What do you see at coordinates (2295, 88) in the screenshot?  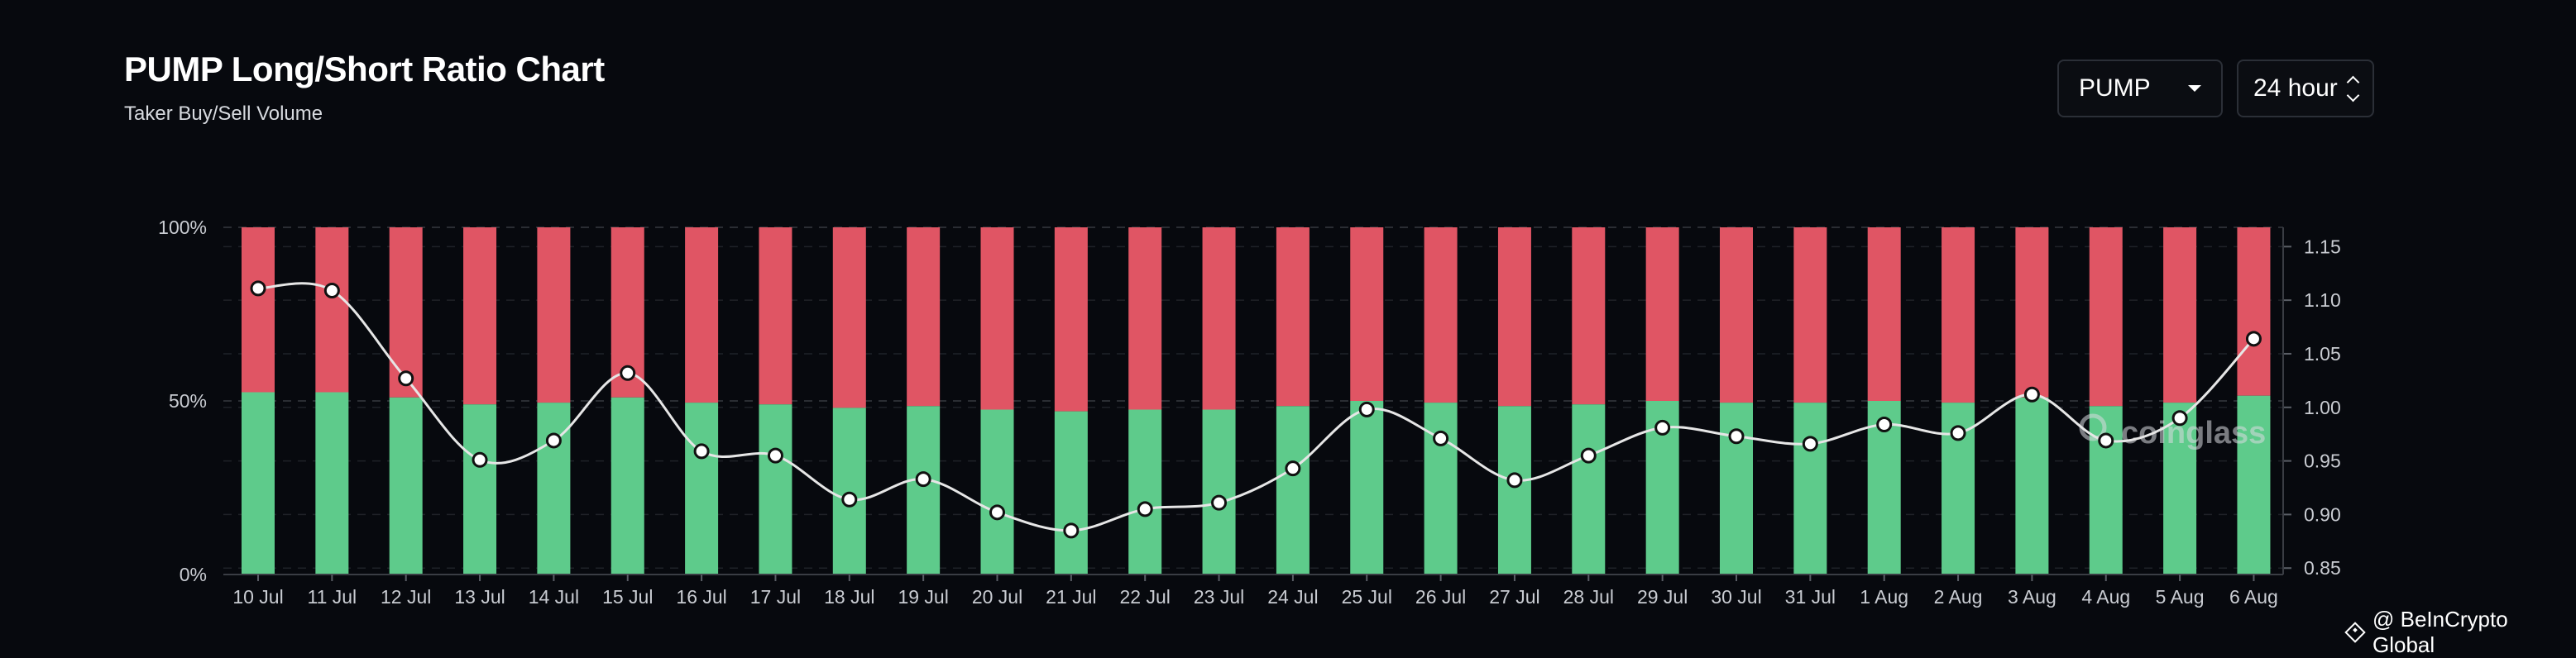 I see `range-select-value: 24 hour` at bounding box center [2295, 88].